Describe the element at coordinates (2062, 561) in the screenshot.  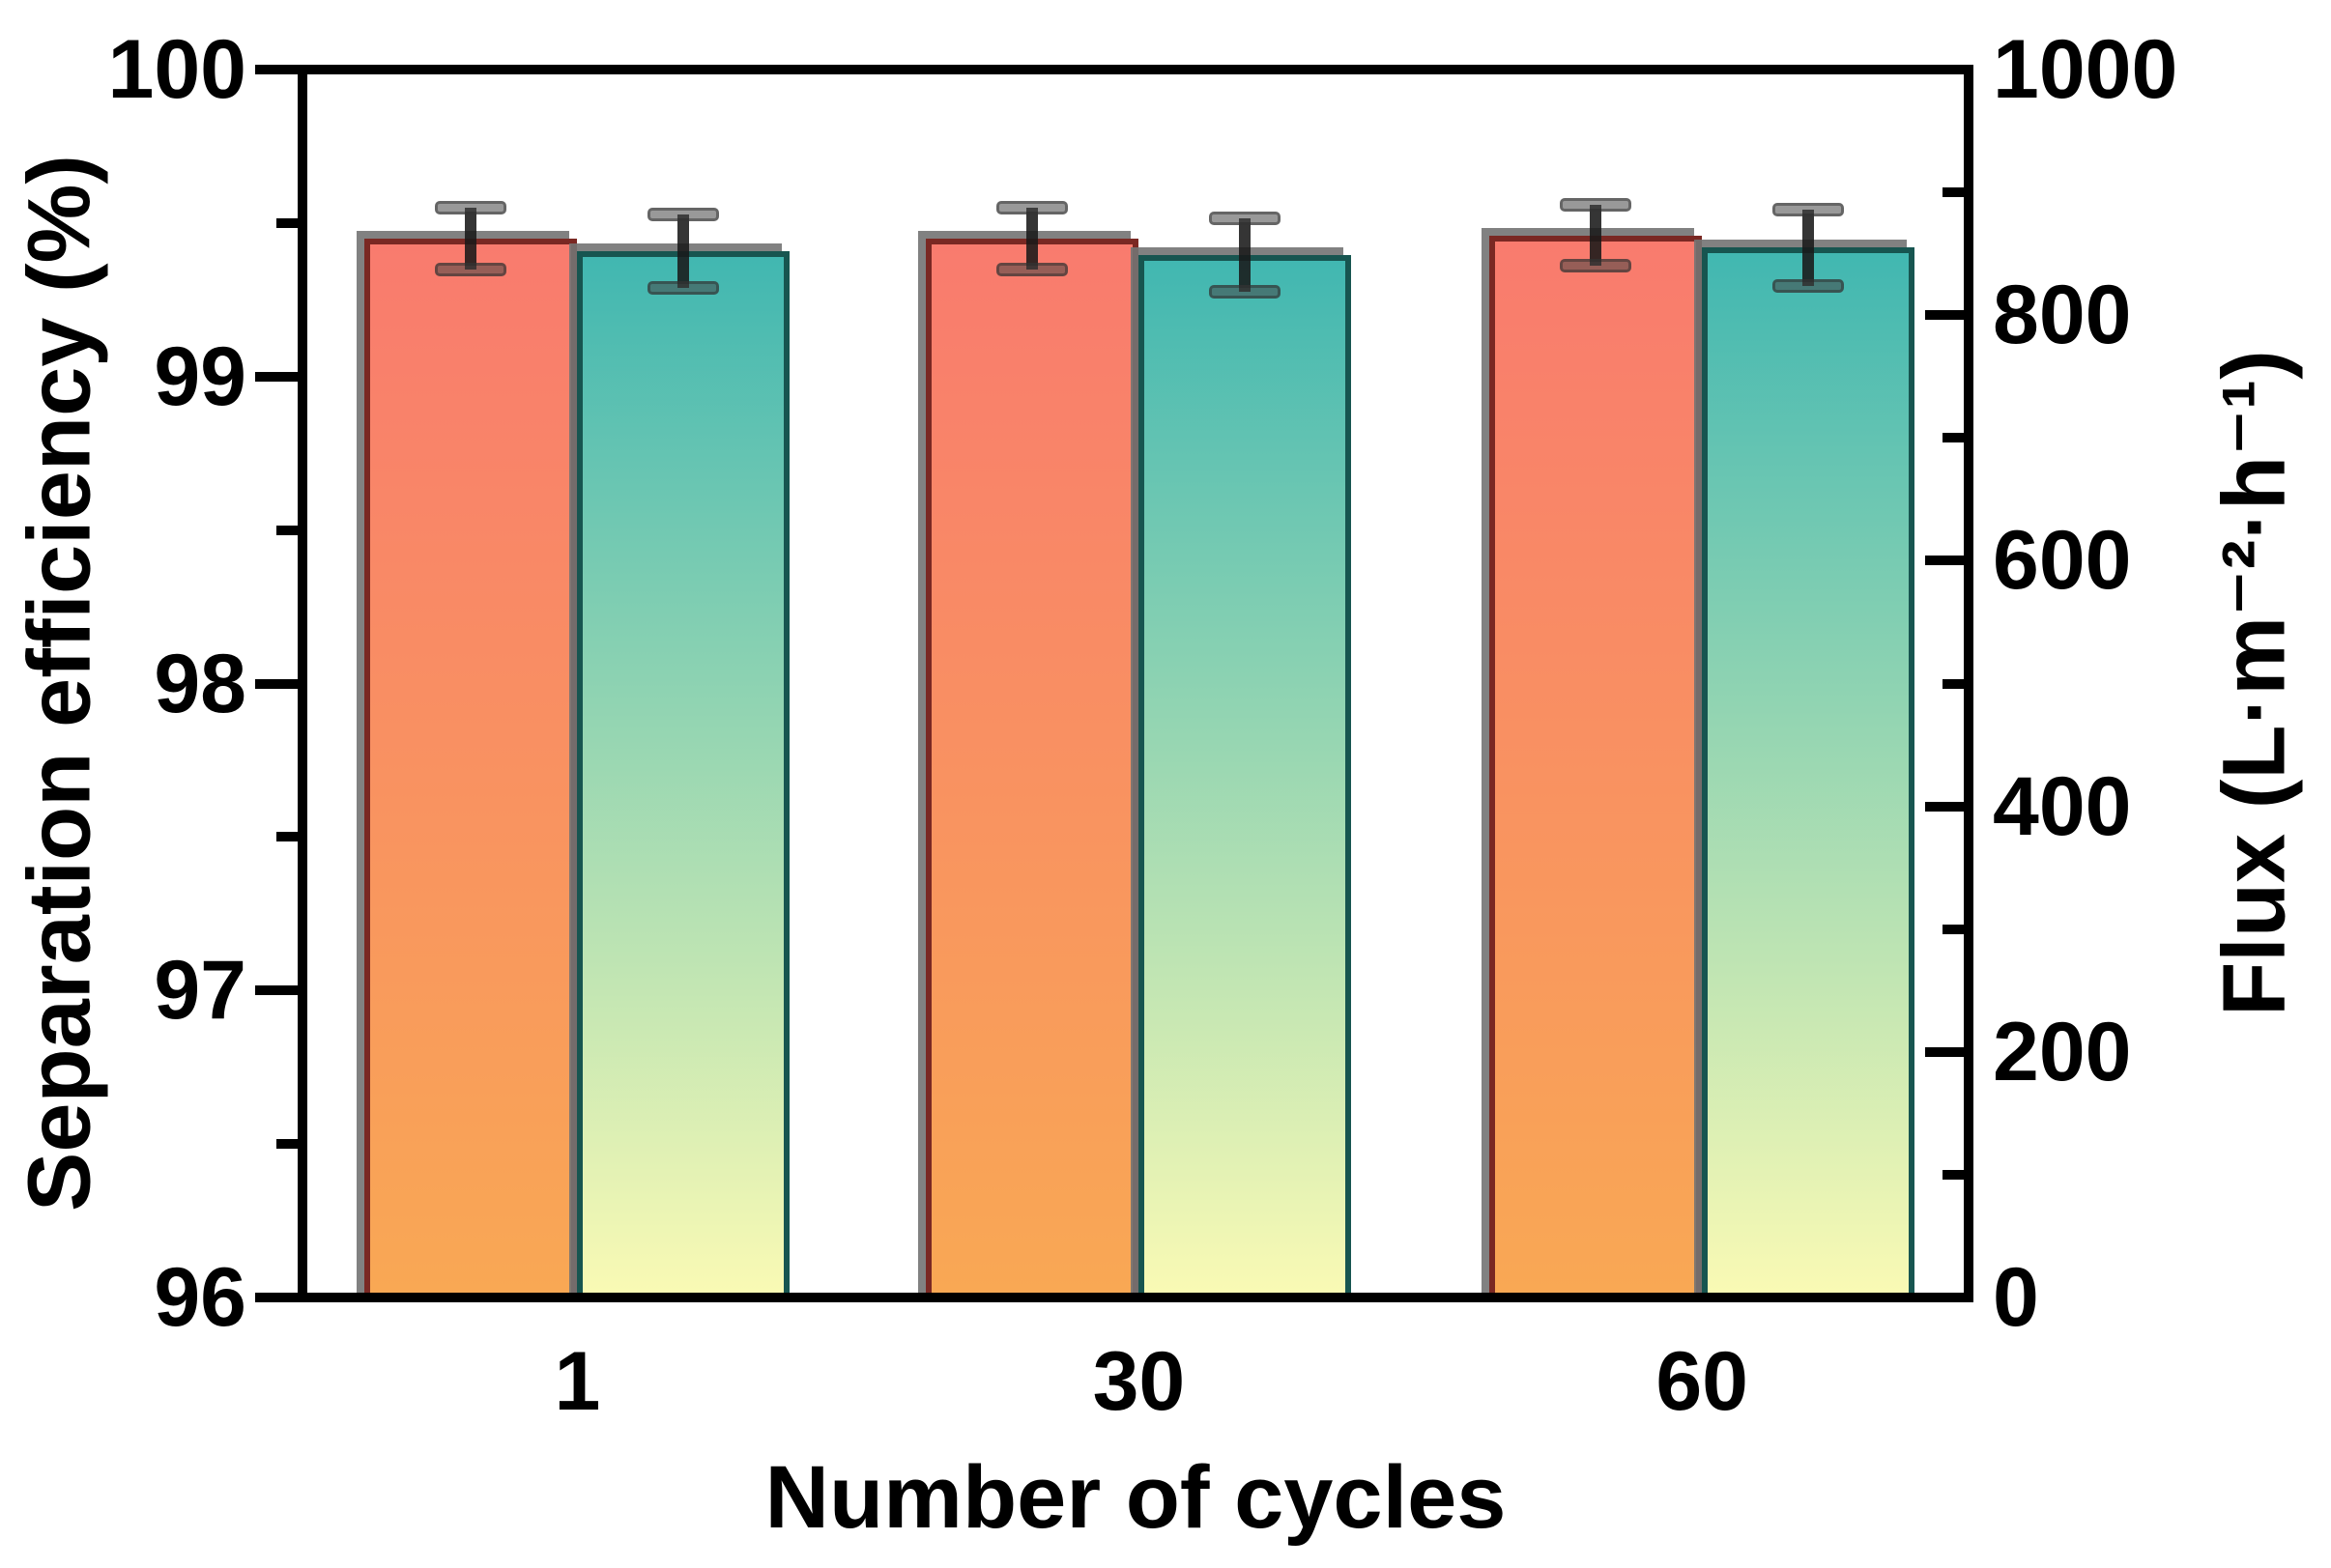
I see `right-axis-tick-label: 600` at that location.